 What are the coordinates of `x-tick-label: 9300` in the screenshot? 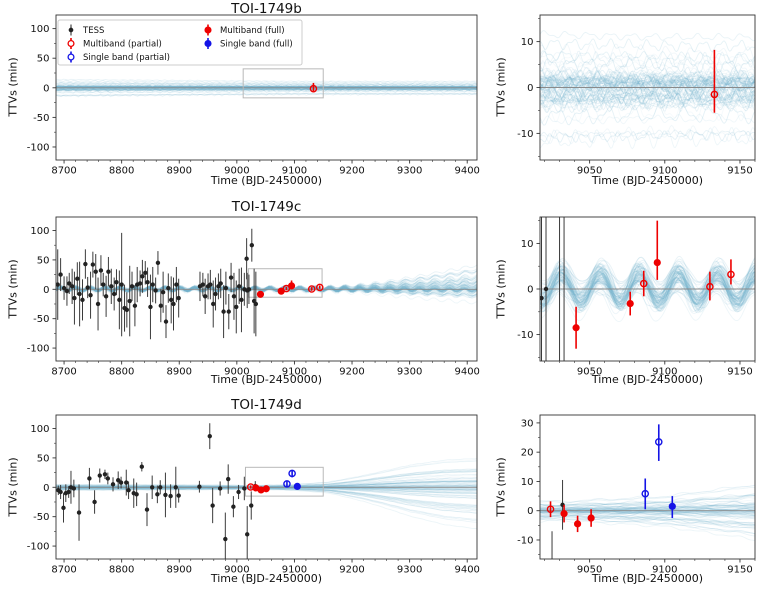 It's located at (409, 570).